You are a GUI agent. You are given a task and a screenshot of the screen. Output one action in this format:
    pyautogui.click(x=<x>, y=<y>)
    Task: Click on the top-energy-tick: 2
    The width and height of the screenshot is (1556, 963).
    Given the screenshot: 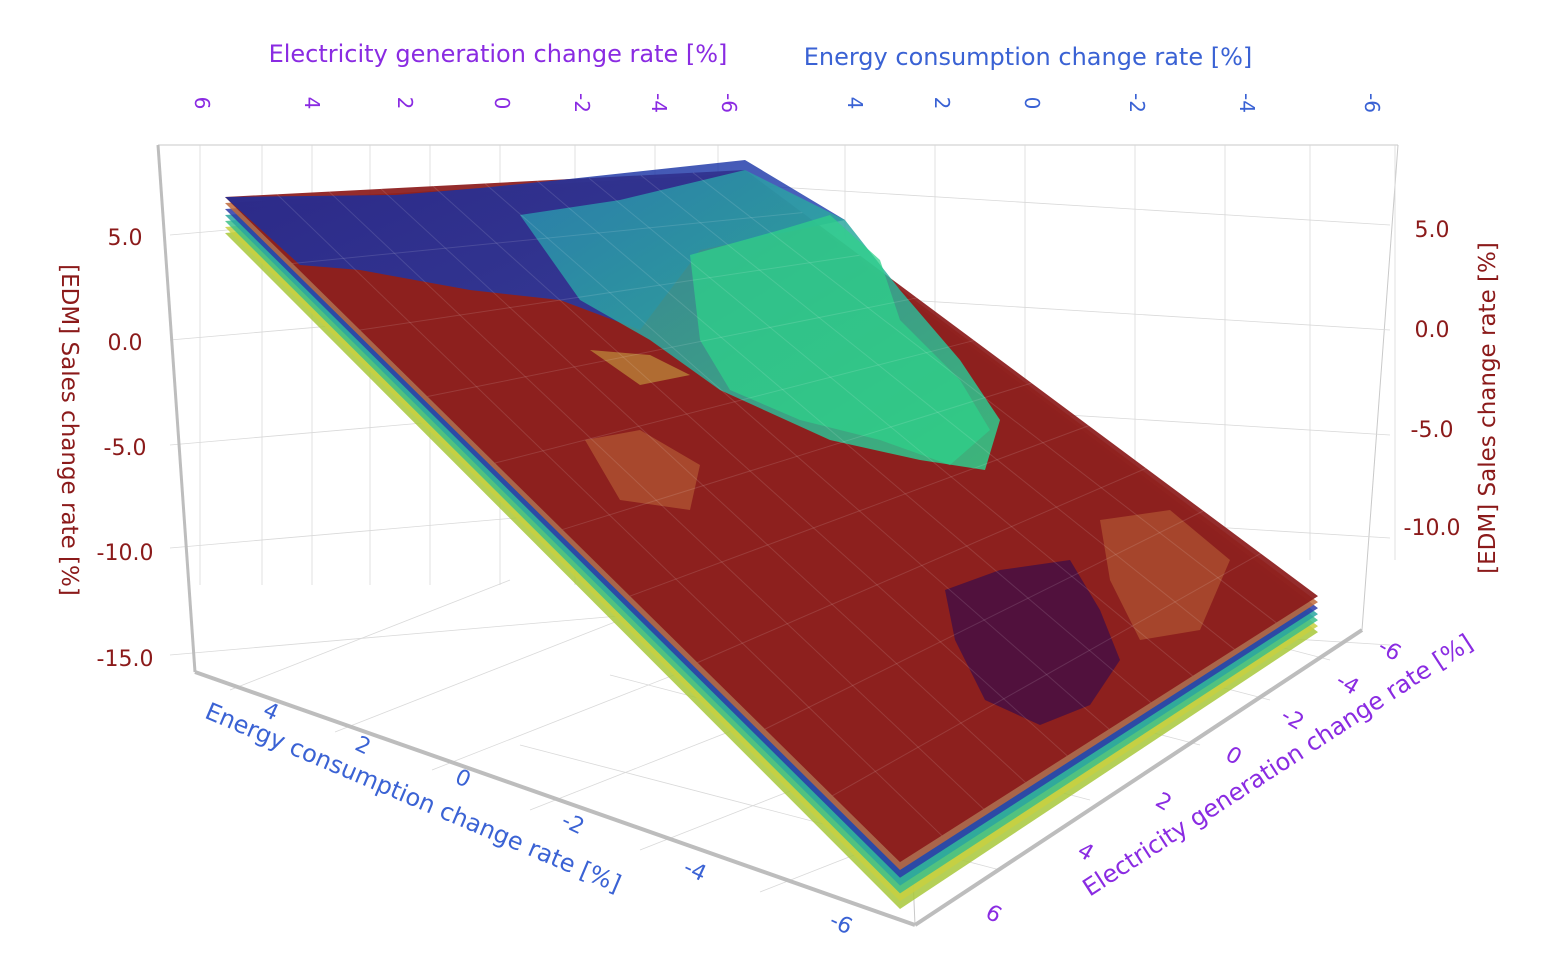 What is the action you would take?
    pyautogui.click(x=942, y=103)
    